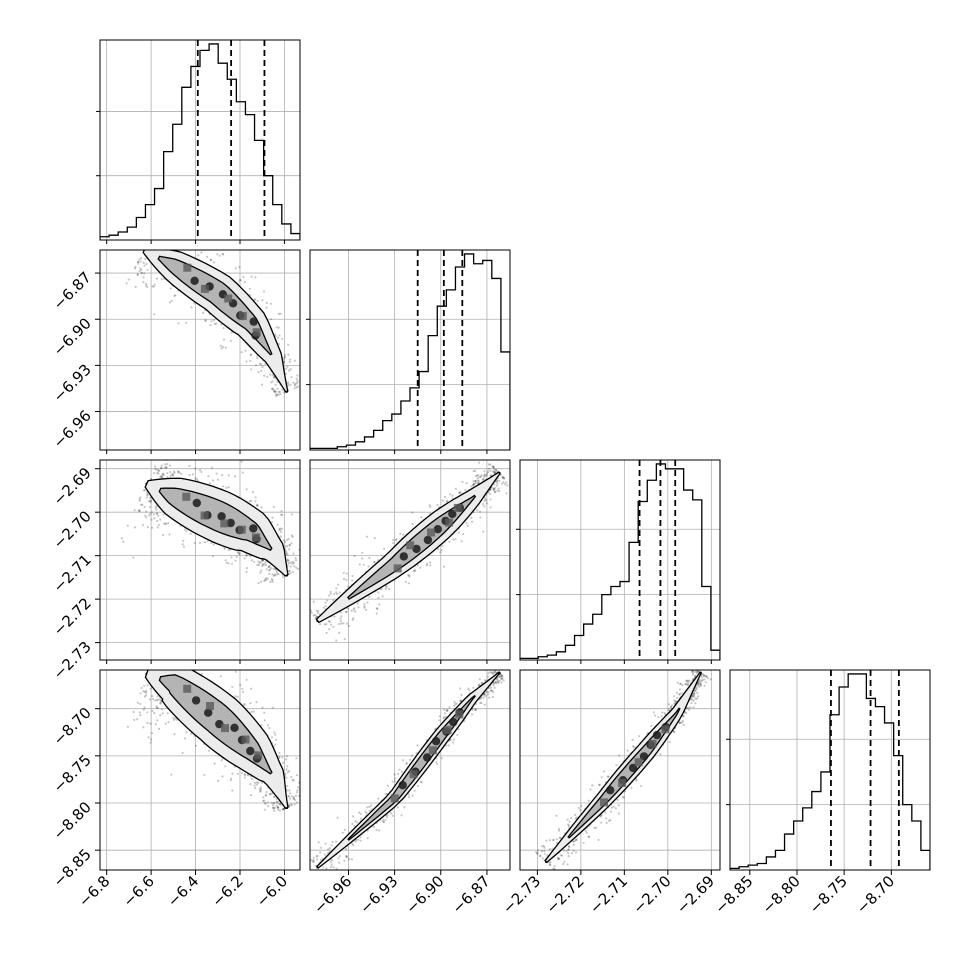 The width and height of the screenshot is (970, 970). Describe the element at coordinates (215, 305) in the screenshot. I see `contour-inner` at that location.